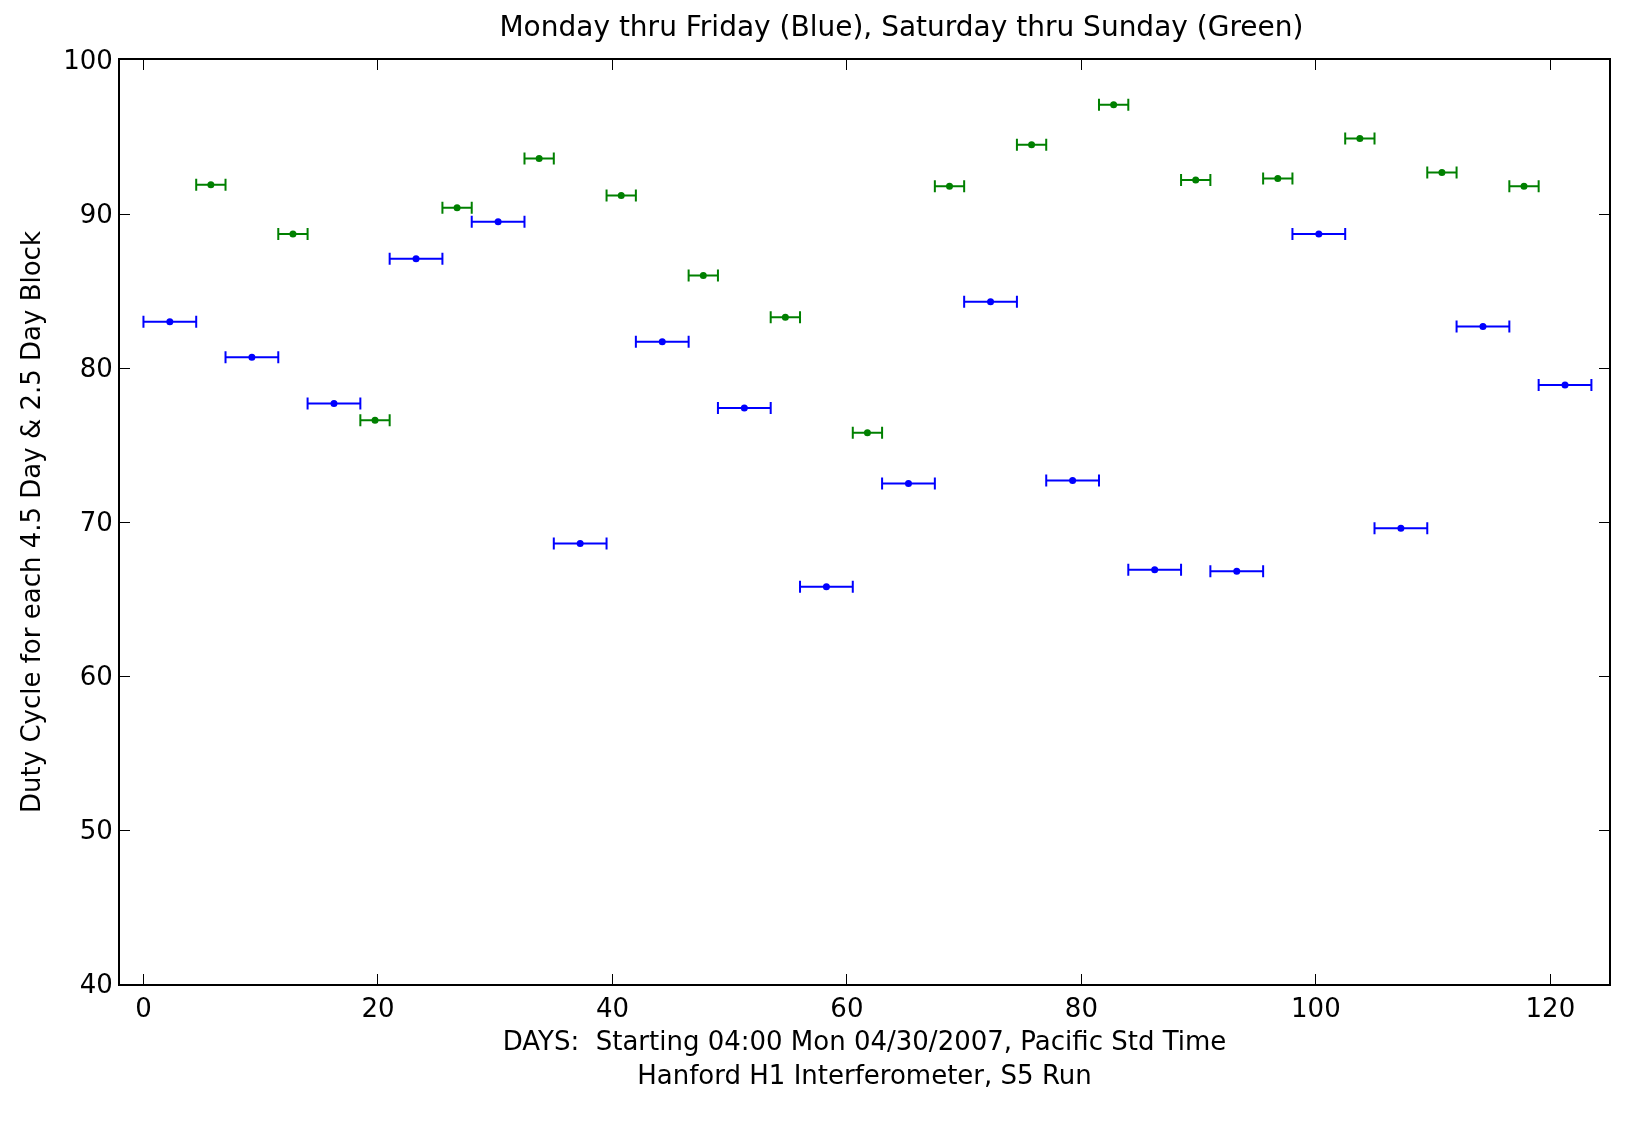  What do you see at coordinates (96, 676) in the screenshot?
I see `y-tick-label: 60` at bounding box center [96, 676].